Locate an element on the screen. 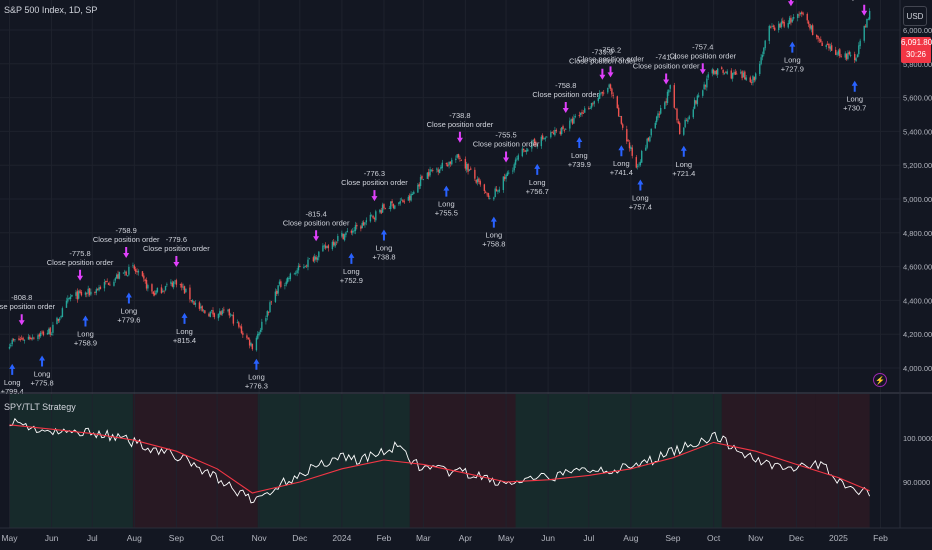 The image size is (932, 550). regime-band is located at coordinates (195, 461).